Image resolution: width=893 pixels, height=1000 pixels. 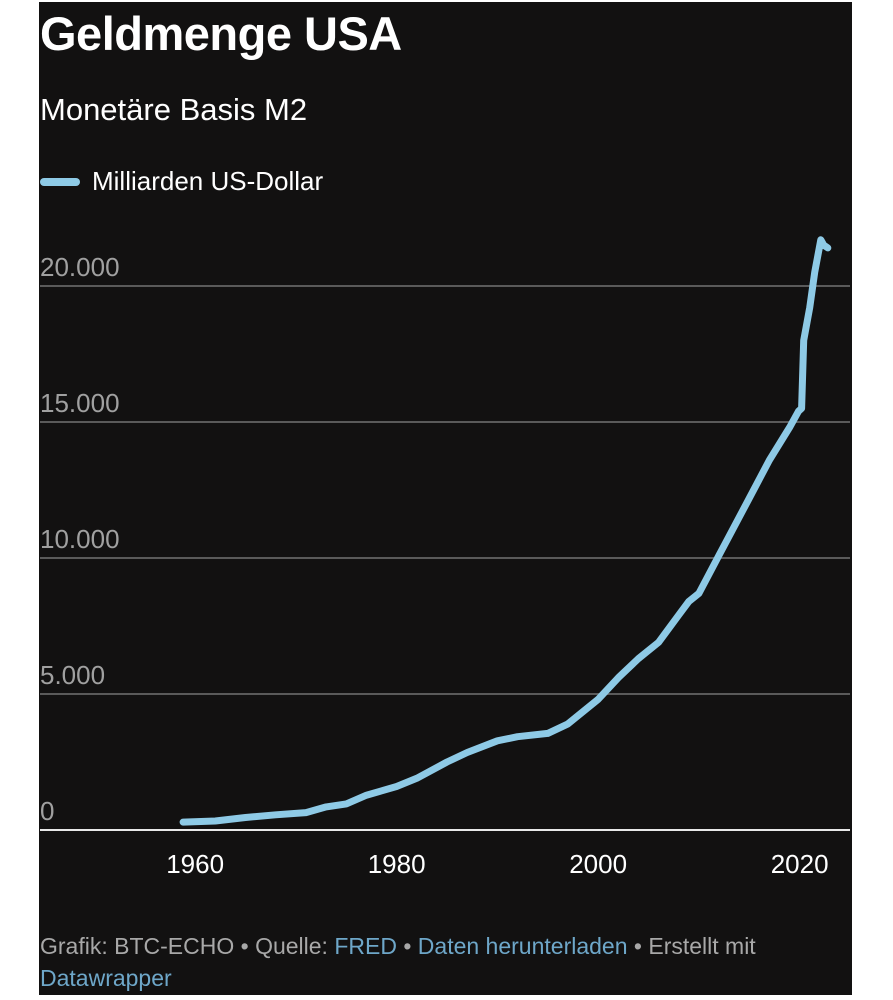 What do you see at coordinates (800, 864) in the screenshot?
I see `x-tick-label: 2020` at bounding box center [800, 864].